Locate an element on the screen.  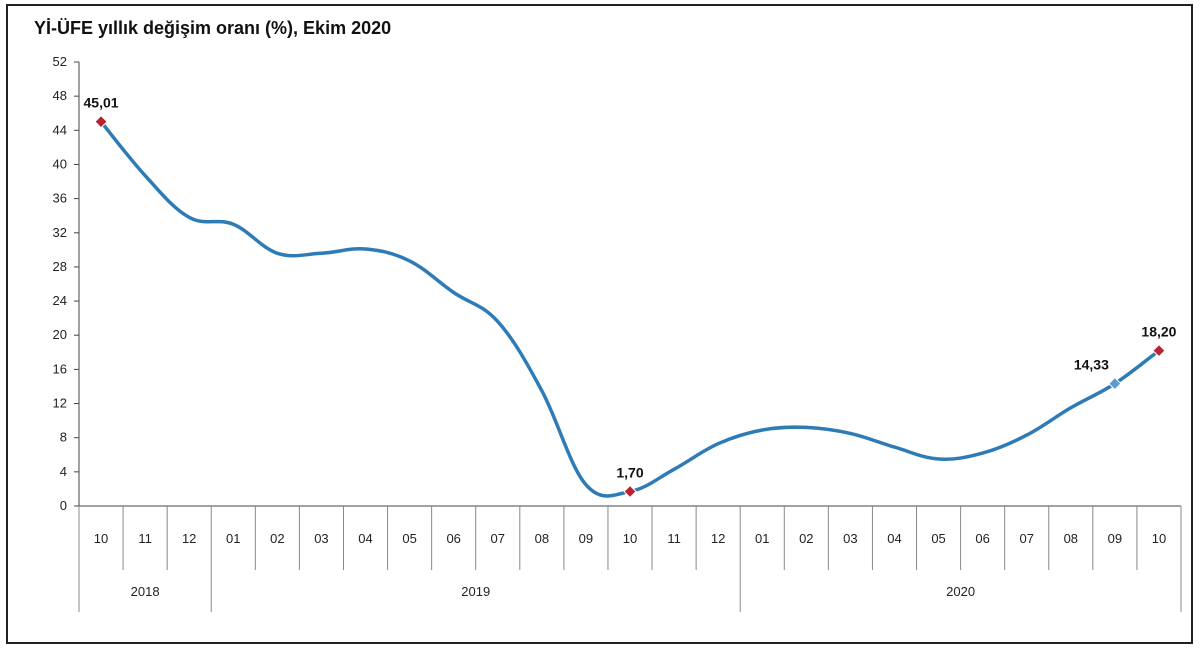
year-group-label: 2018 is located at coordinates (145, 591).